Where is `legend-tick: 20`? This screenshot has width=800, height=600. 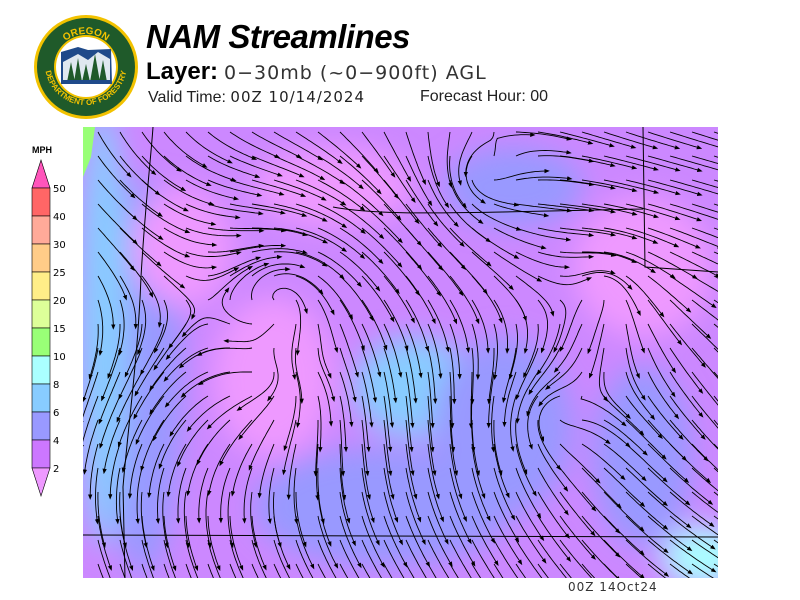 legend-tick: 20 is located at coordinates (59, 301).